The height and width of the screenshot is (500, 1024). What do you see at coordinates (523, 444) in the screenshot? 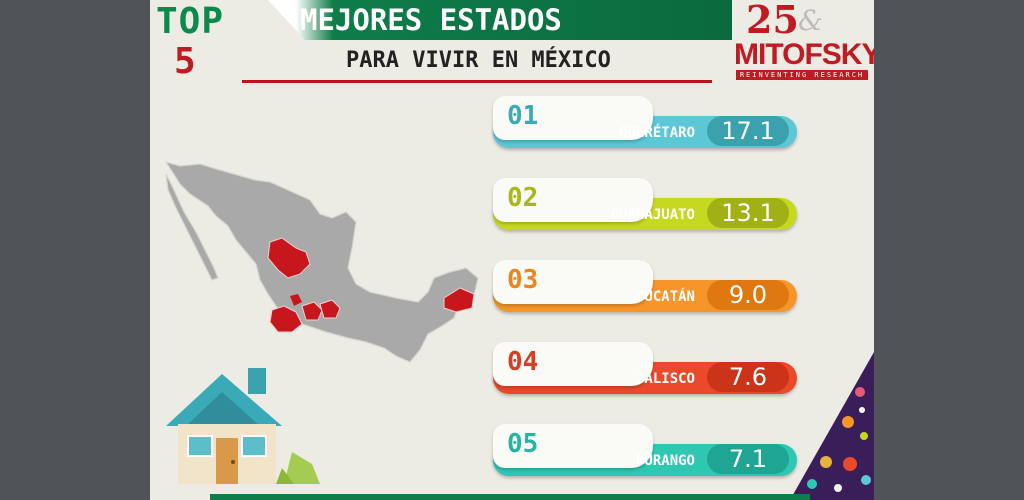
I see `rank-number: 05` at bounding box center [523, 444].